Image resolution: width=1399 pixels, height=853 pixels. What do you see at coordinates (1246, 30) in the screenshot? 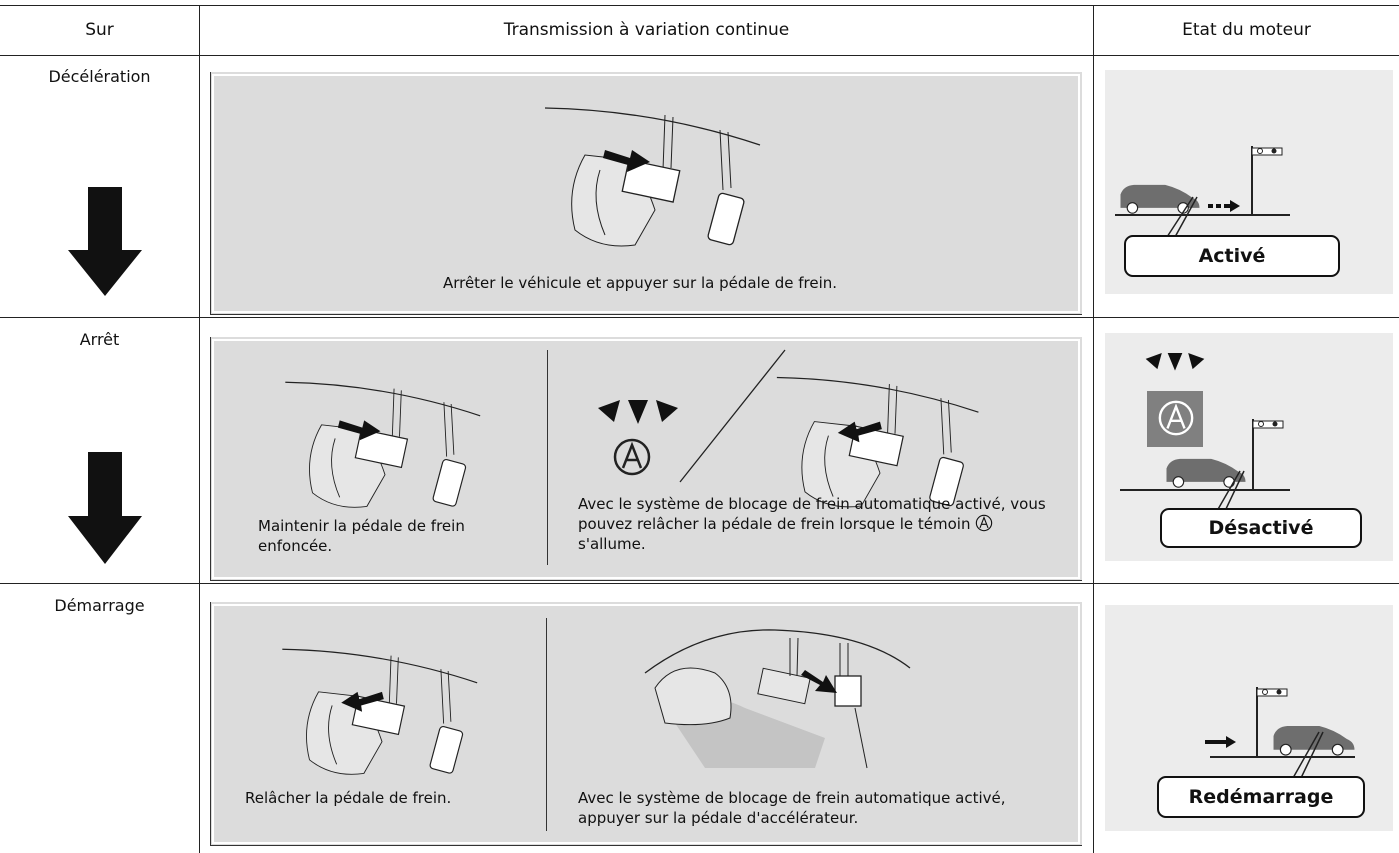
I see `column-header: Etat du moteur` at bounding box center [1246, 30].